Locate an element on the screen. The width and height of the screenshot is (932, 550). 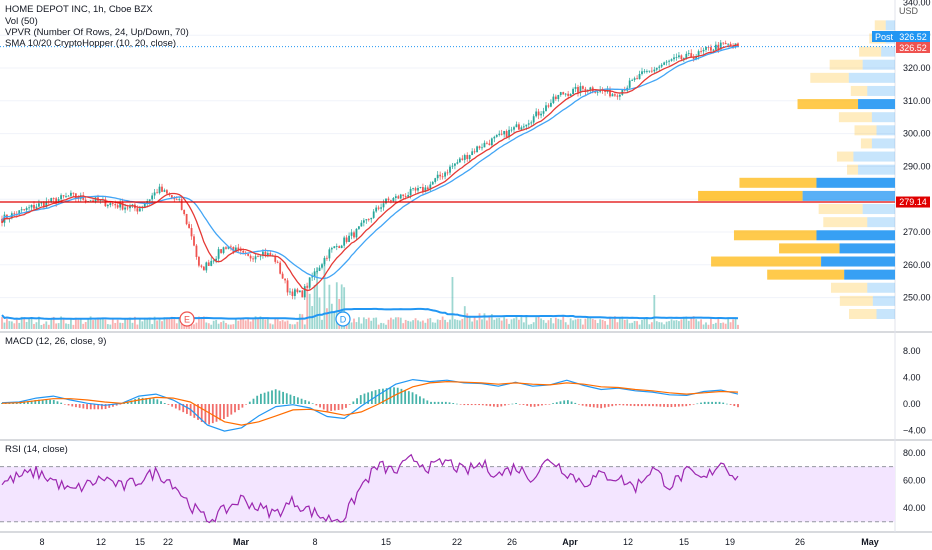
price-tick-label: 250.00 is located at coordinates (917, 298).